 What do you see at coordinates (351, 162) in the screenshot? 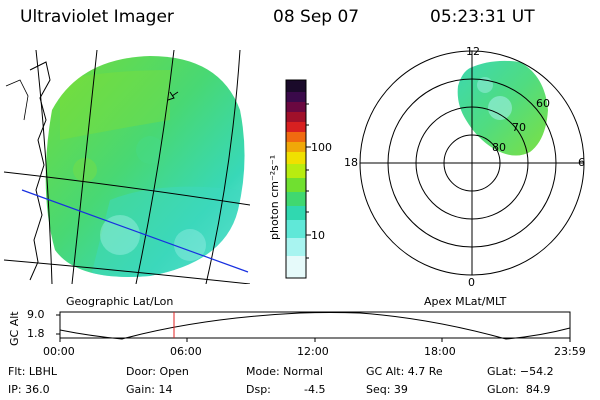
I see `mlt-label-18: 18` at bounding box center [351, 162].